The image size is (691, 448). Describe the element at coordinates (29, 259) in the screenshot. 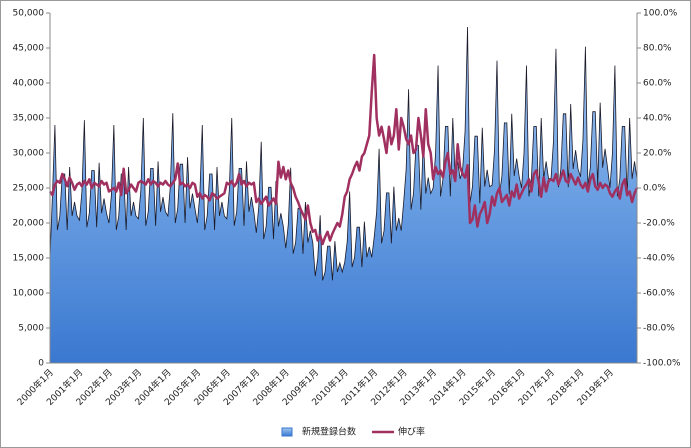

I see `y-tick-label: 15,000` at that location.